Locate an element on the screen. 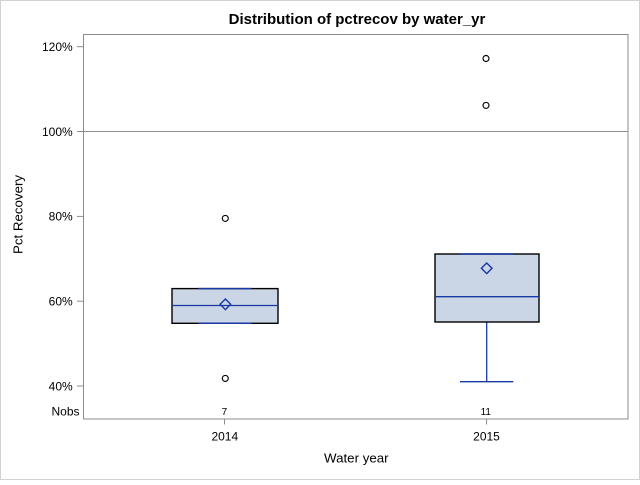 This screenshot has height=485, width=640. svg-text: 120% is located at coordinates (57, 47).